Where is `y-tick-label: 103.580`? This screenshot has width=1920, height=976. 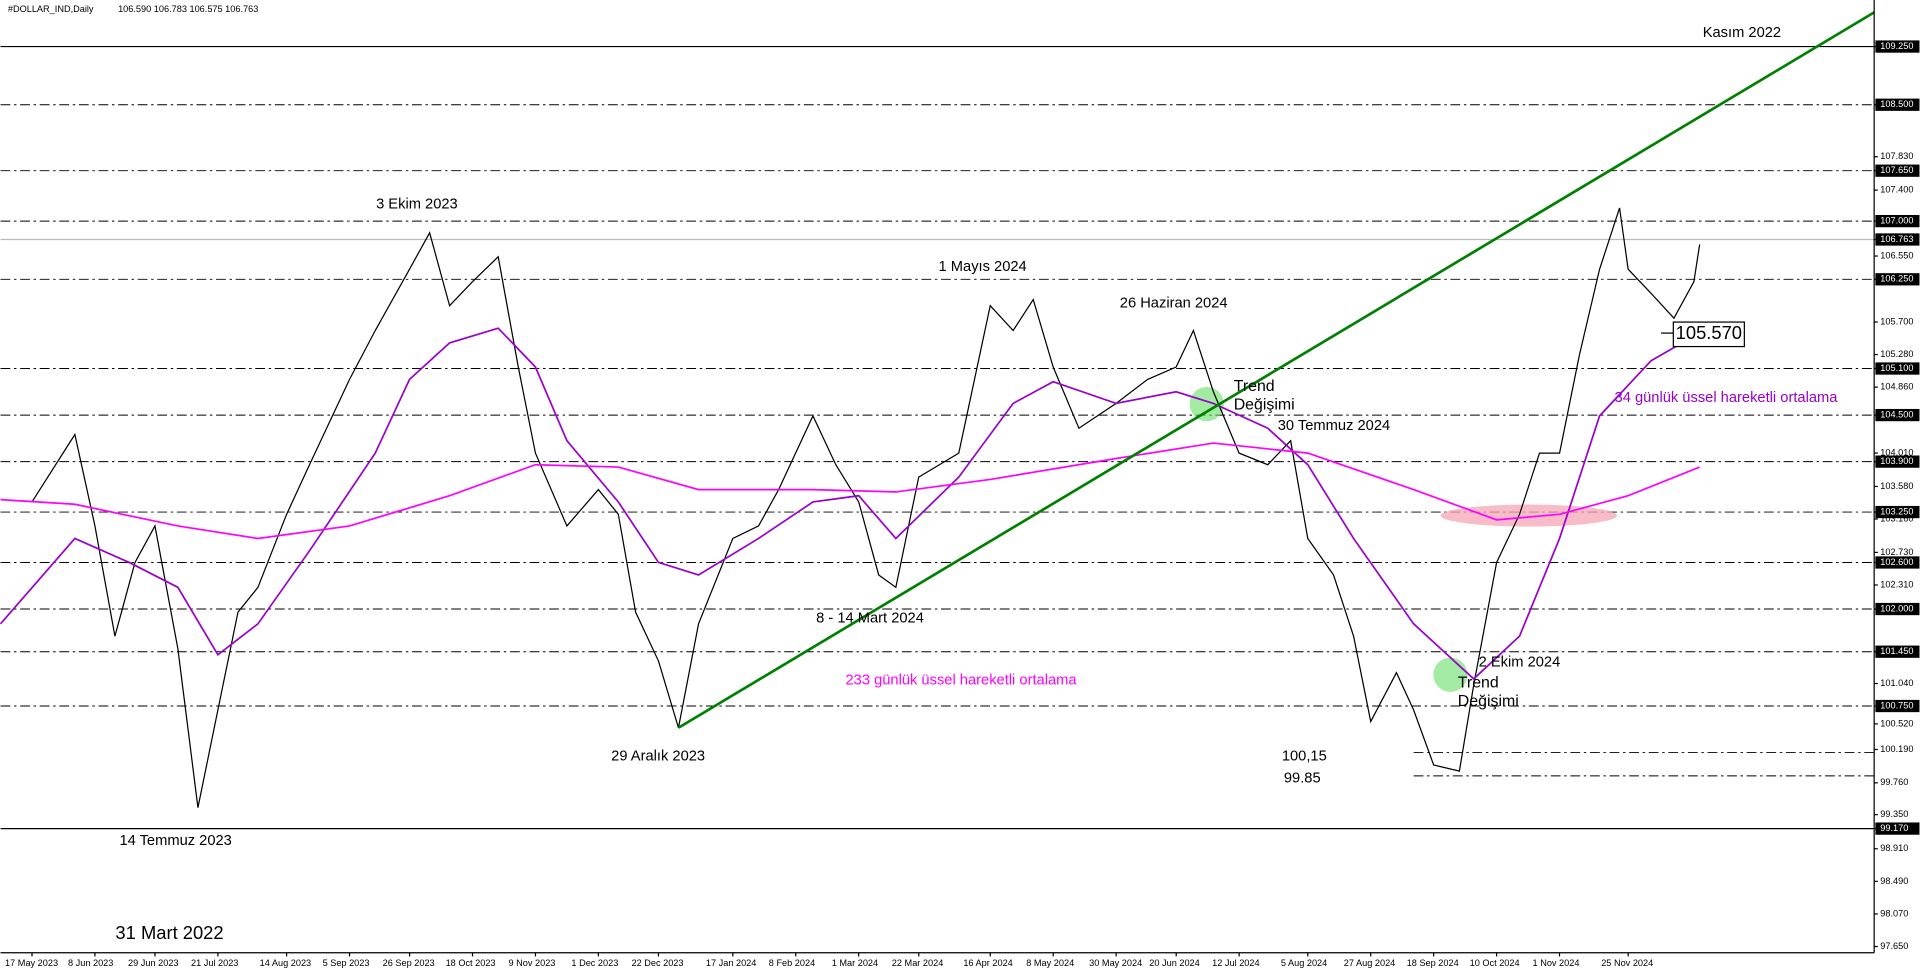 y-tick-label: 103.580 is located at coordinates (1896, 486).